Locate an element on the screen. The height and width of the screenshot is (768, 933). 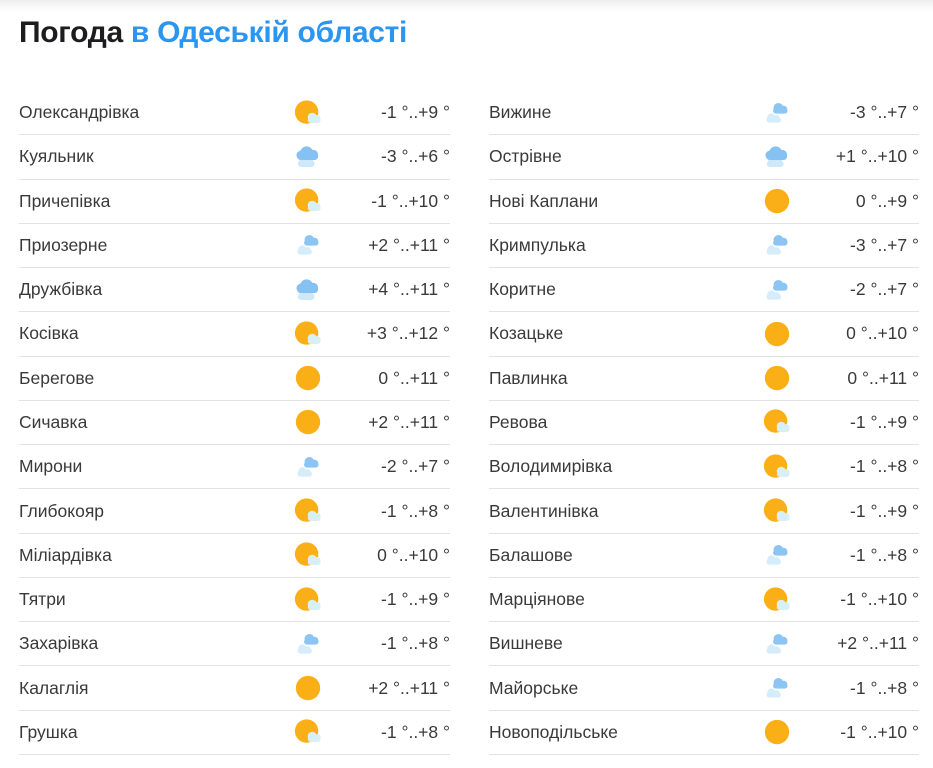
title-region-link: в Одеській області is located at coordinates (269, 32).